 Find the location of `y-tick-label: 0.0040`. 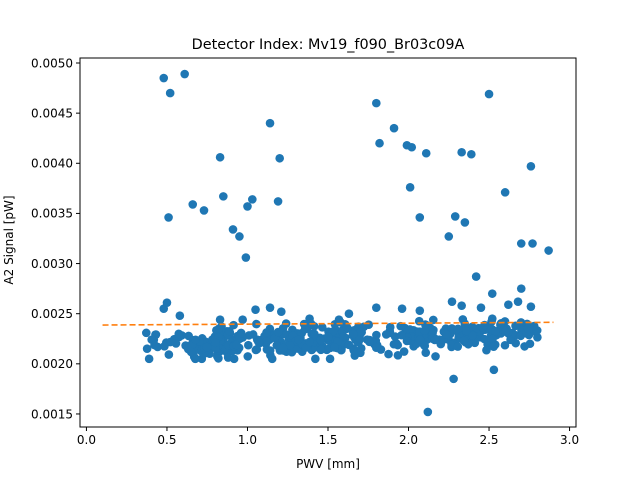

y-tick-label: 0.0040 is located at coordinates (52, 164).